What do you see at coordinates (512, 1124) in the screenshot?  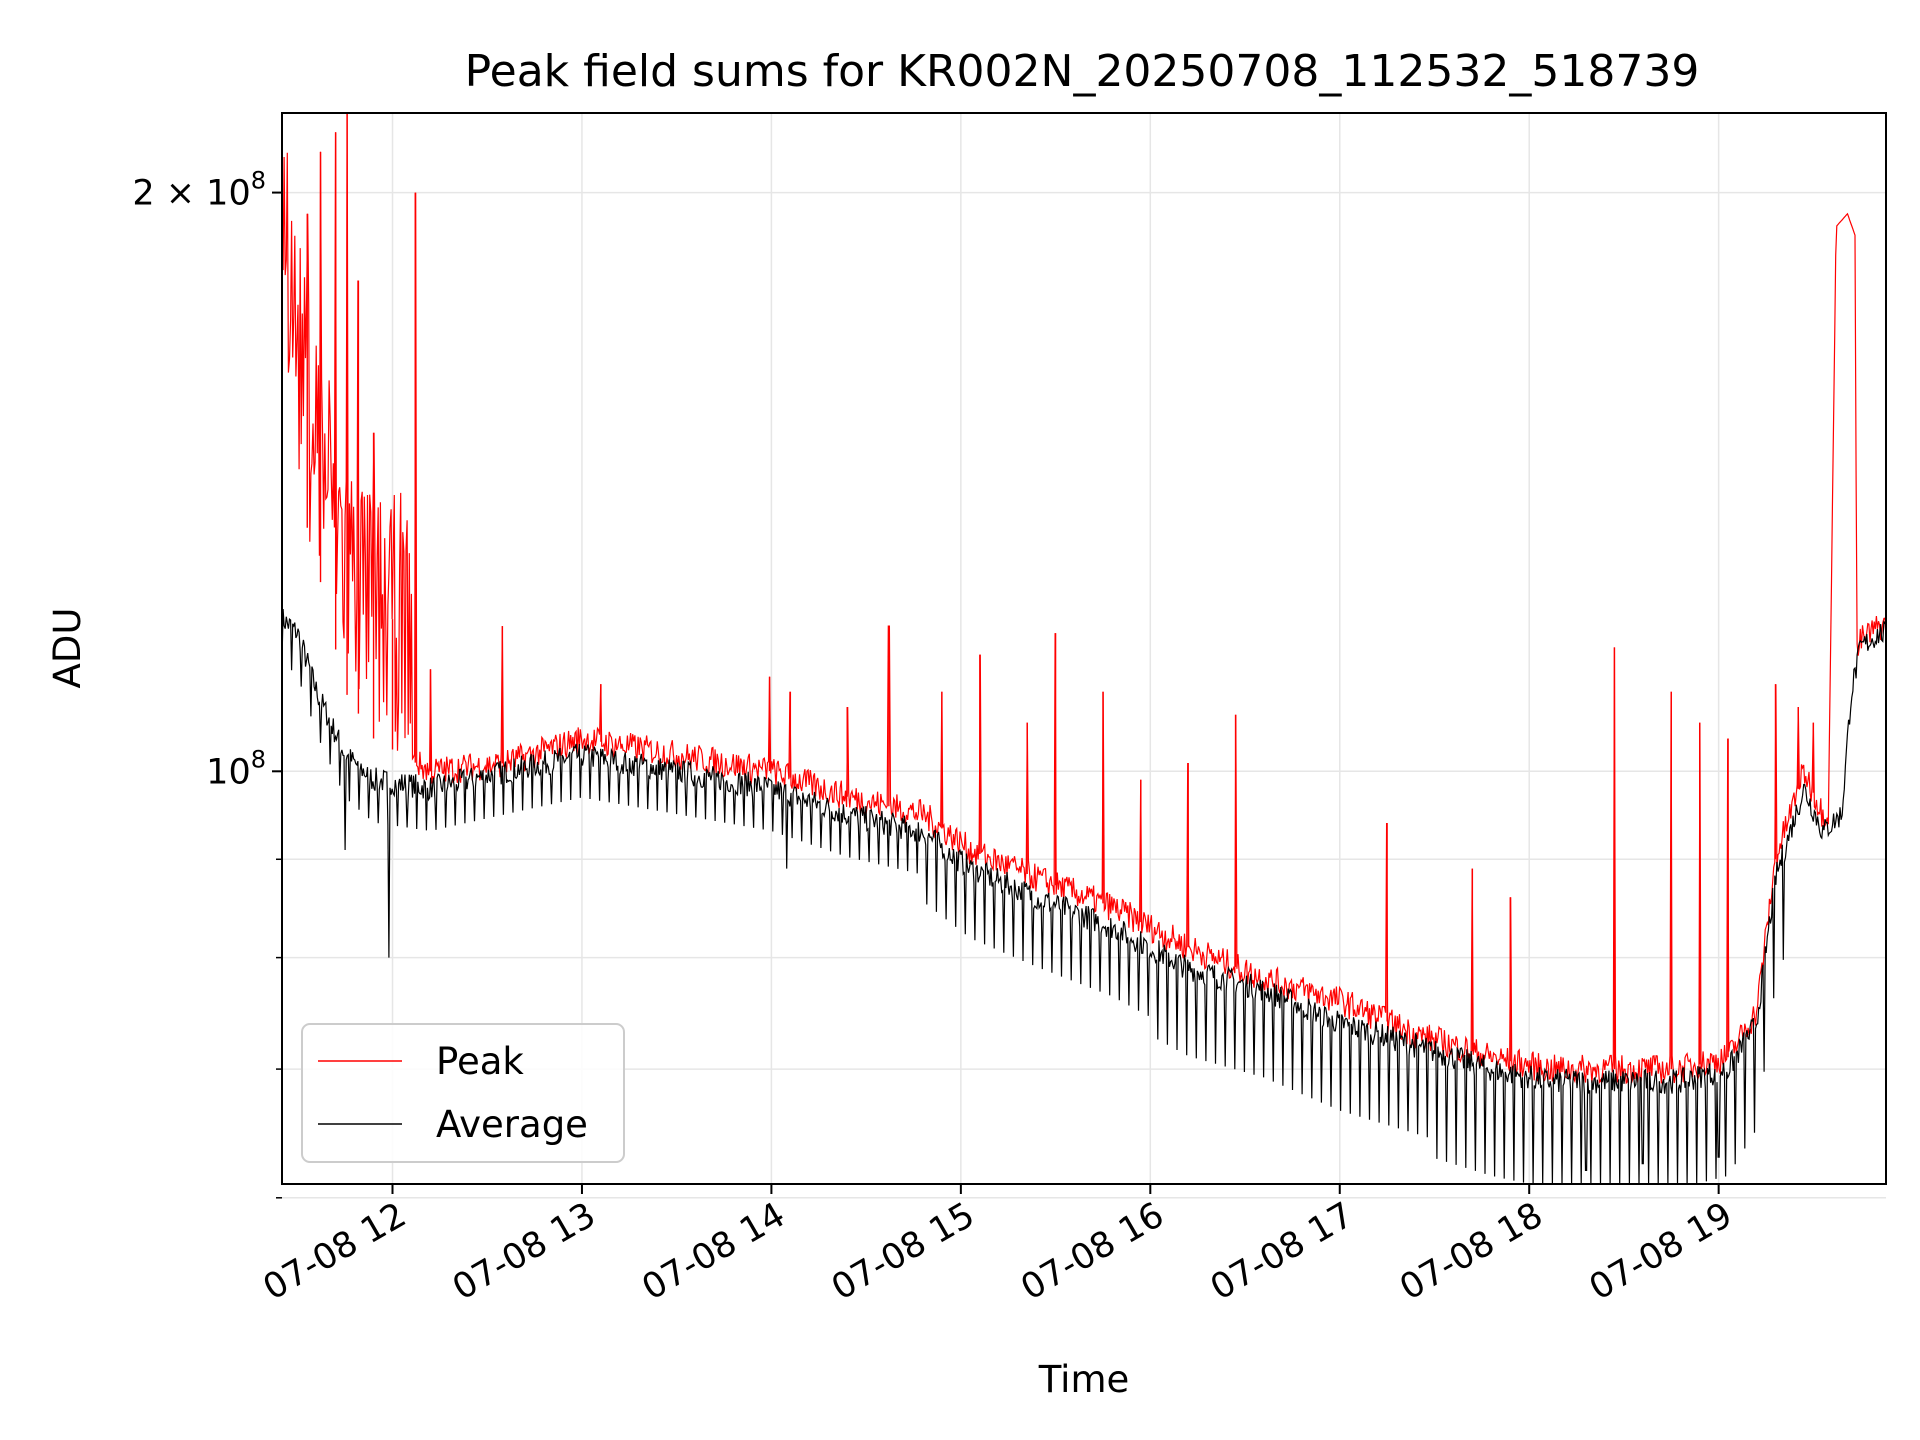 I see `legend-label-average: Average` at bounding box center [512, 1124].